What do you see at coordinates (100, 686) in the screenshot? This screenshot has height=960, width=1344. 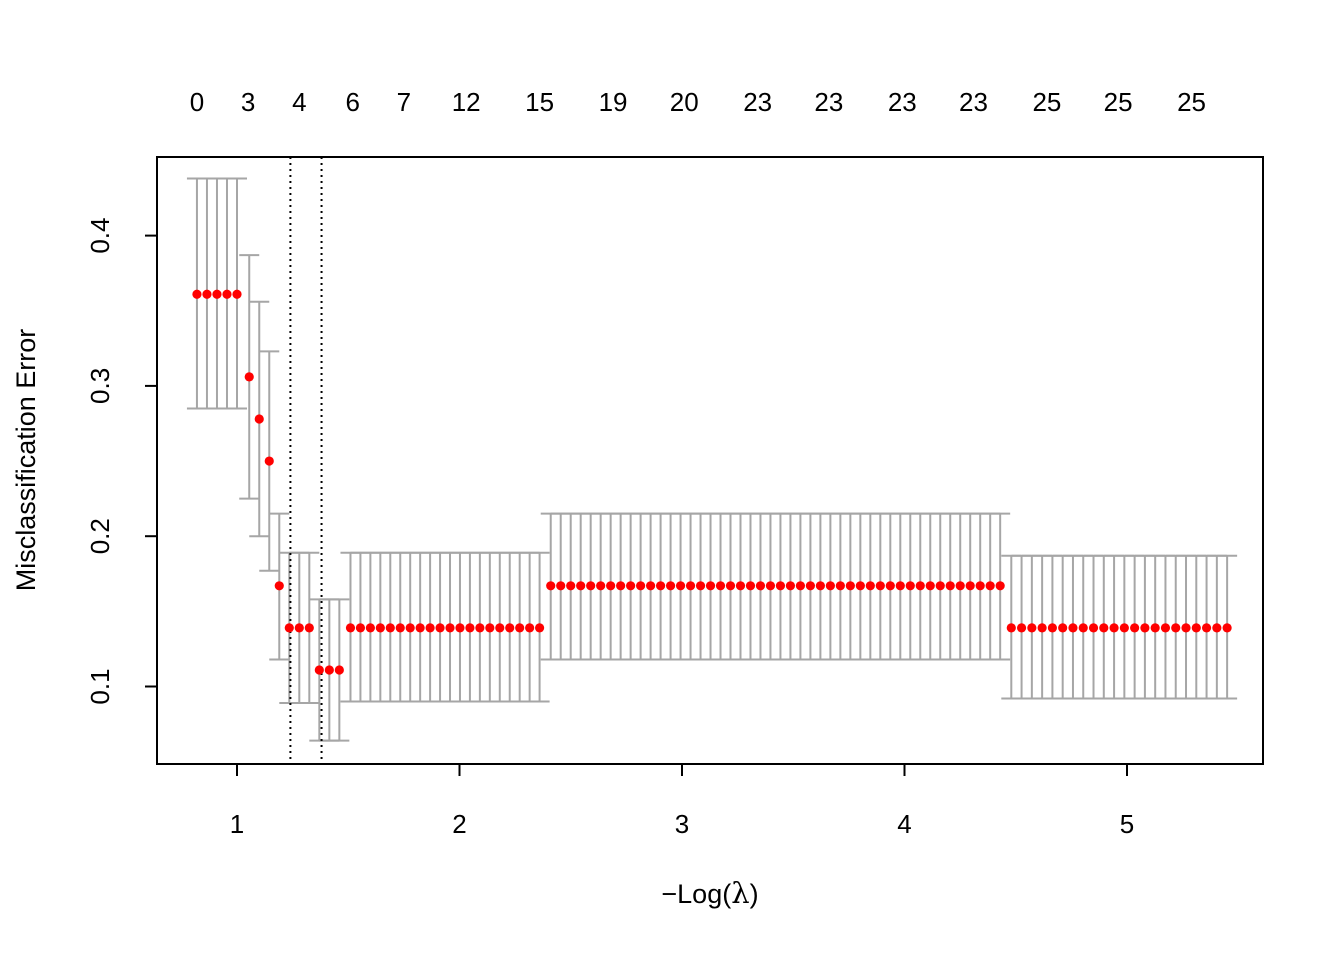 I see `y-tick-label: 0.1` at bounding box center [100, 686].